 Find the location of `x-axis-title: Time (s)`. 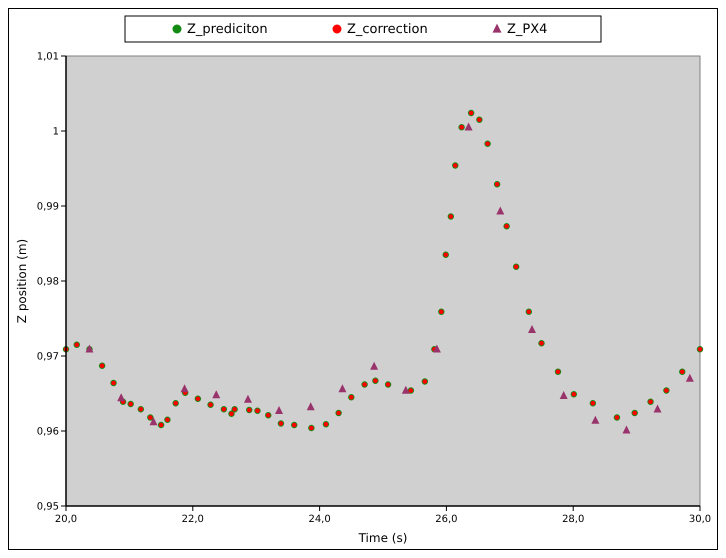

x-axis-title: Time (s) is located at coordinates (383, 538).